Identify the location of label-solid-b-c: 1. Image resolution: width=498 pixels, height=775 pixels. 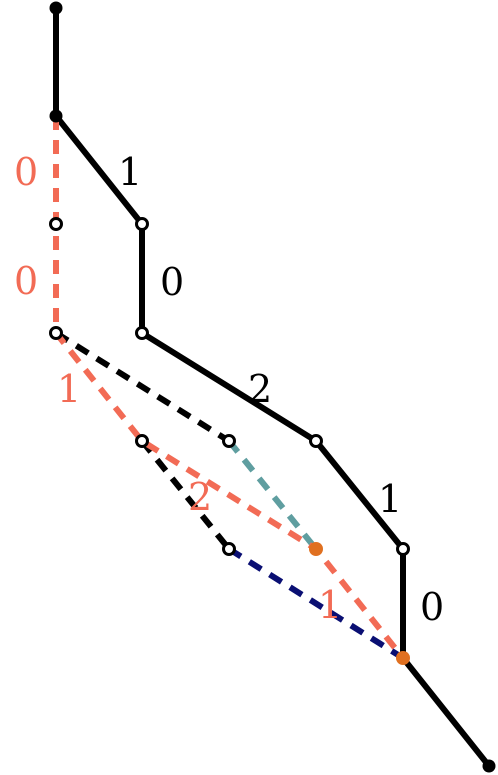
(130, 172).